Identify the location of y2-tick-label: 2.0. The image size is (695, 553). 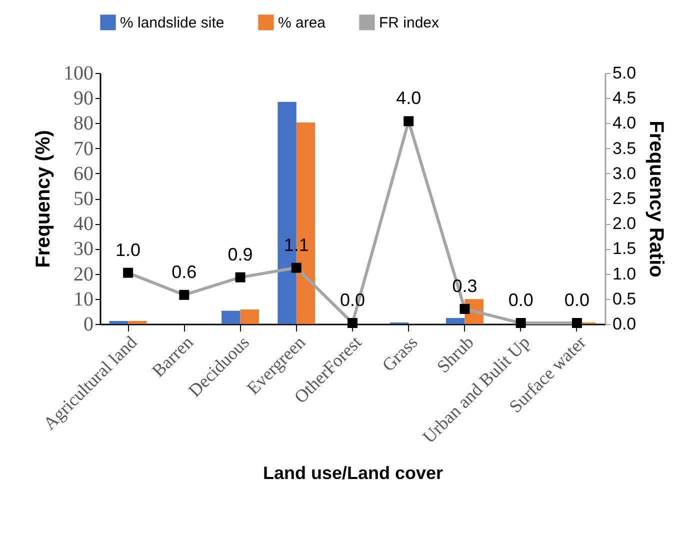
(624, 224).